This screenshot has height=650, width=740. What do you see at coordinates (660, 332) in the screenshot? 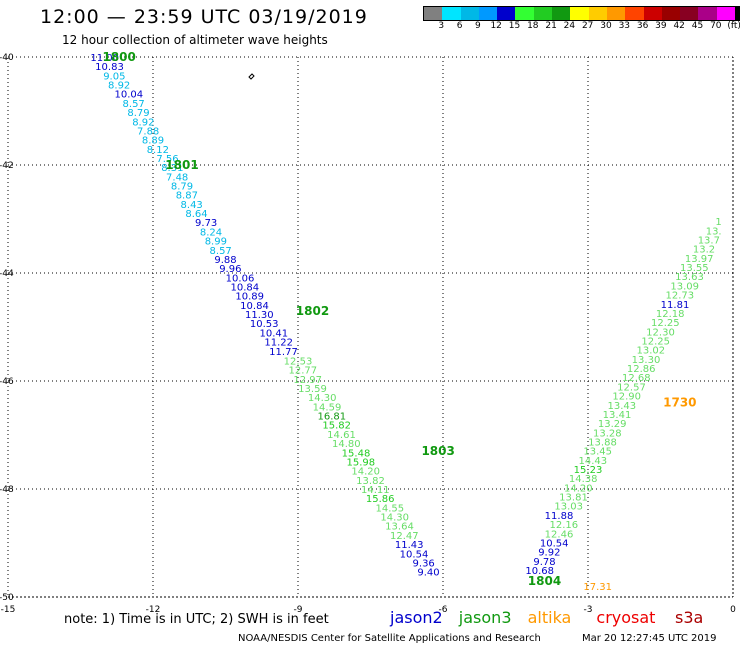
I see `wave-height-label: 12.30` at bounding box center [660, 332].